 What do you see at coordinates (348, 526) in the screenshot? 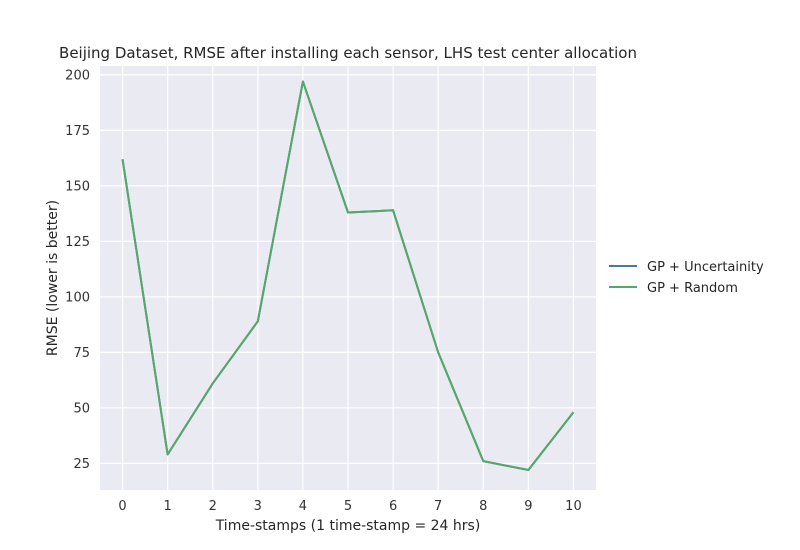
I see `x-axis-label: Time-stamps (1 time-stamp = 24 hrs)` at bounding box center [348, 526].